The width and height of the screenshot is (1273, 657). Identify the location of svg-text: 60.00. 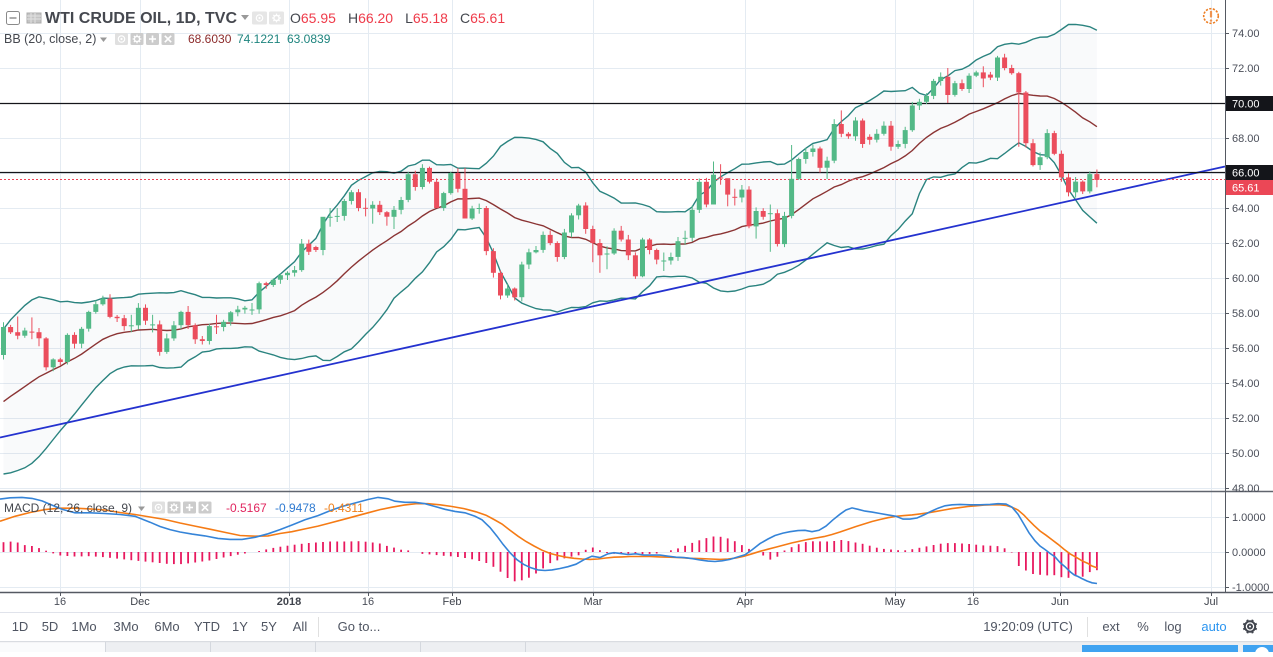
(1246, 279).